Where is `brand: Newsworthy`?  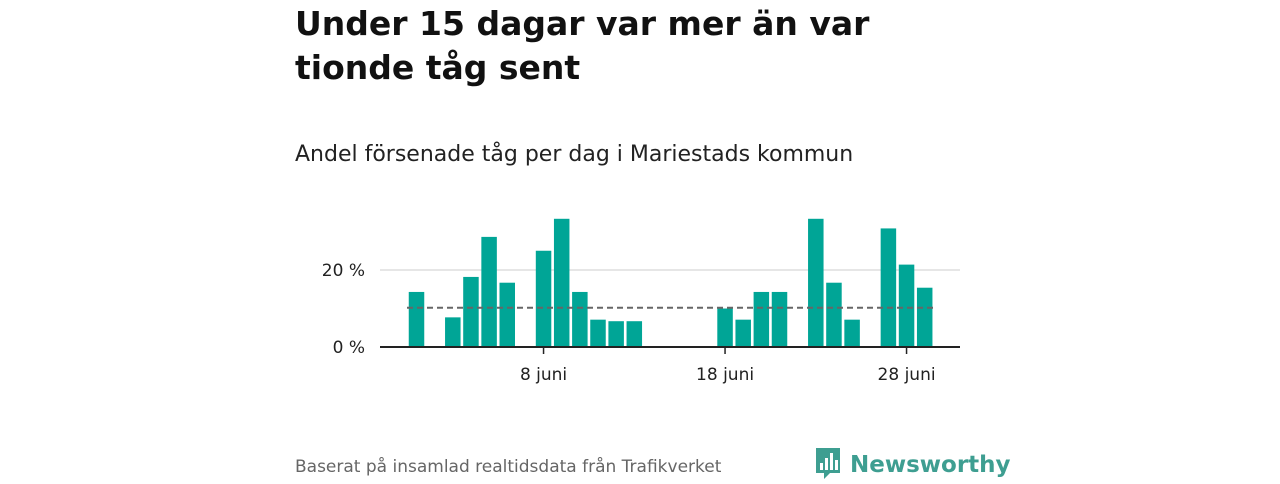 brand: Newsworthy is located at coordinates (912, 465).